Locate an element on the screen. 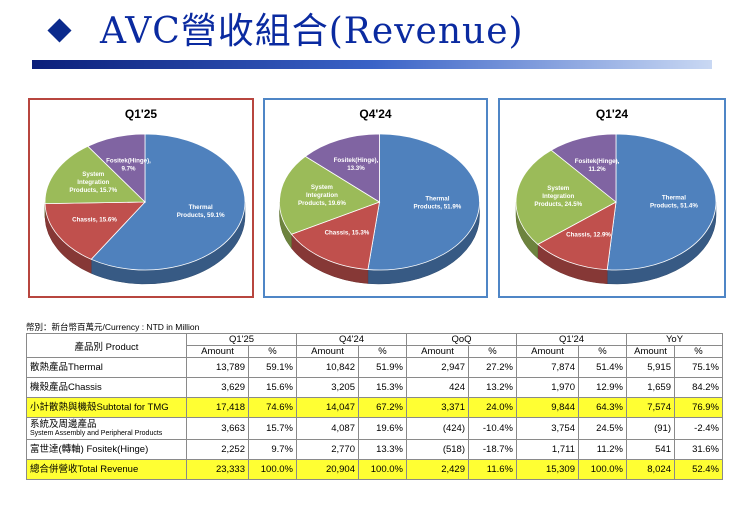 This screenshot has height=505, width=740. table-header-row: 產品別 Product Q1'25 Q4'24 QoQ Q1'24 YoY is located at coordinates (374, 345).